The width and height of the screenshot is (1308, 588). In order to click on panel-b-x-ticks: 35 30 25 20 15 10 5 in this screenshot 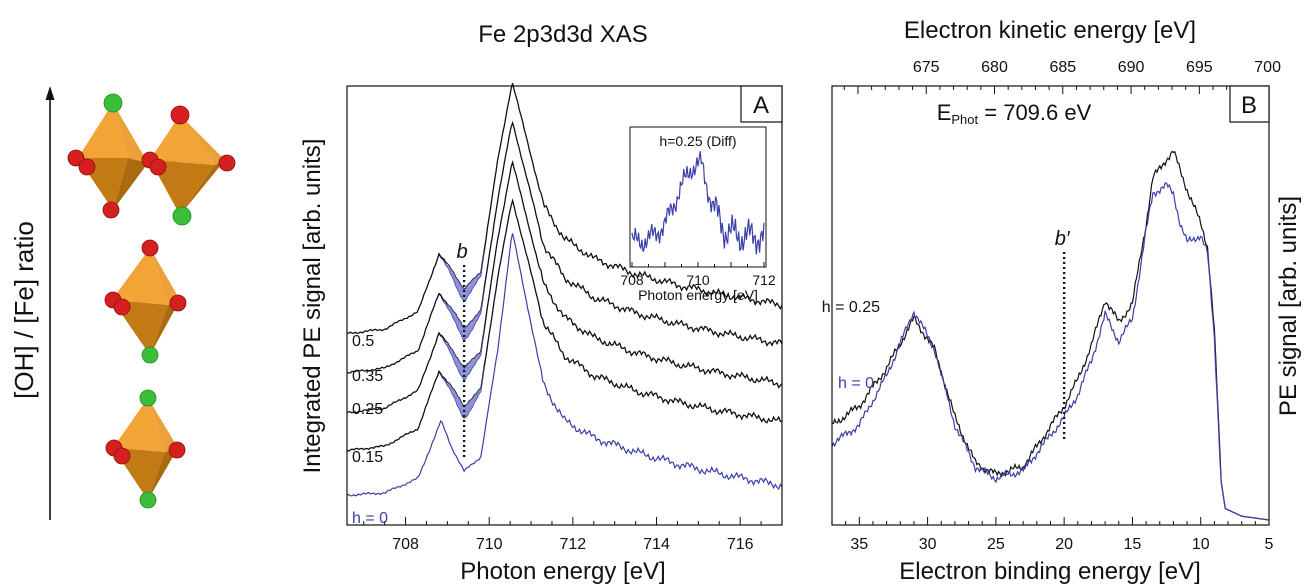, I will do `click(1052, 535)`.